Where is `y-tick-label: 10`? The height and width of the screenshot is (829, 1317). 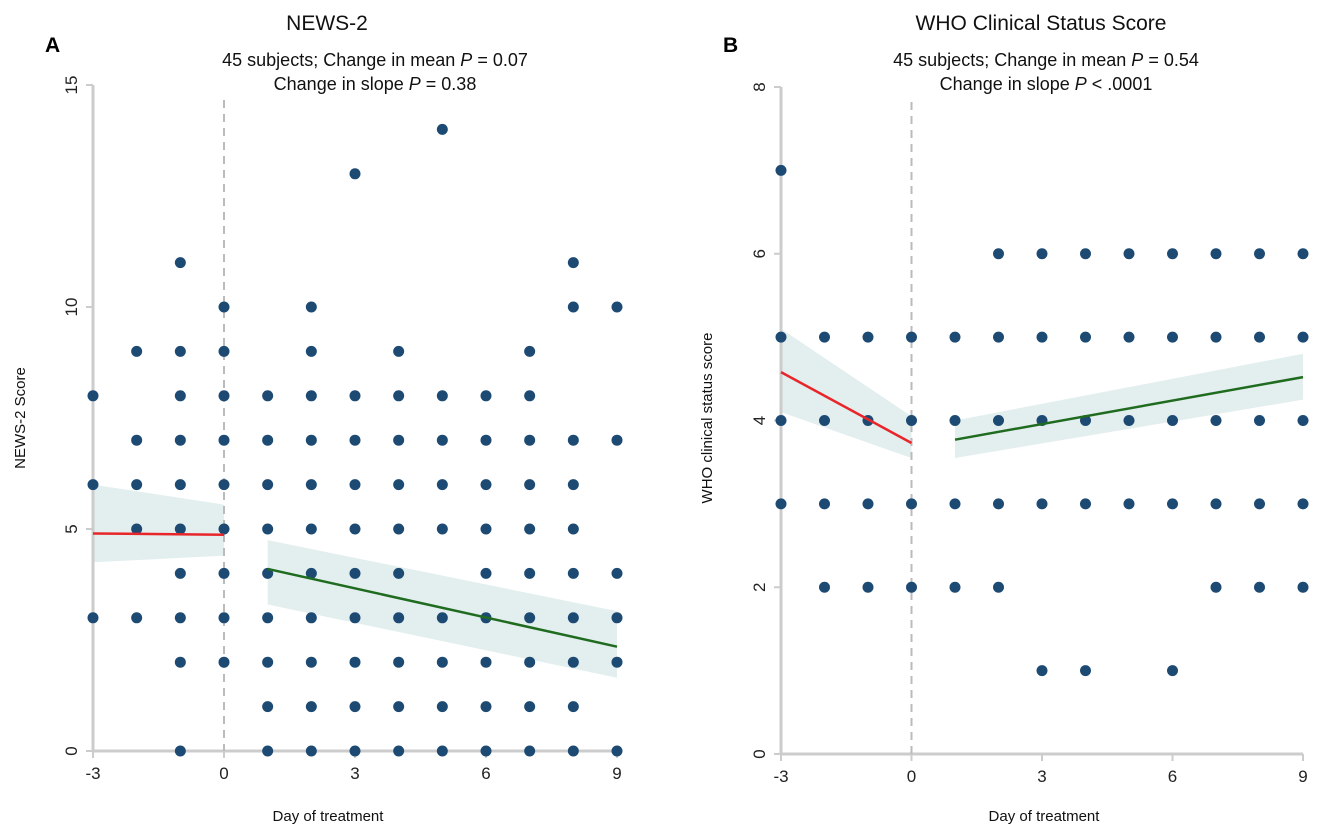
y-tick-label: 10 is located at coordinates (71, 307).